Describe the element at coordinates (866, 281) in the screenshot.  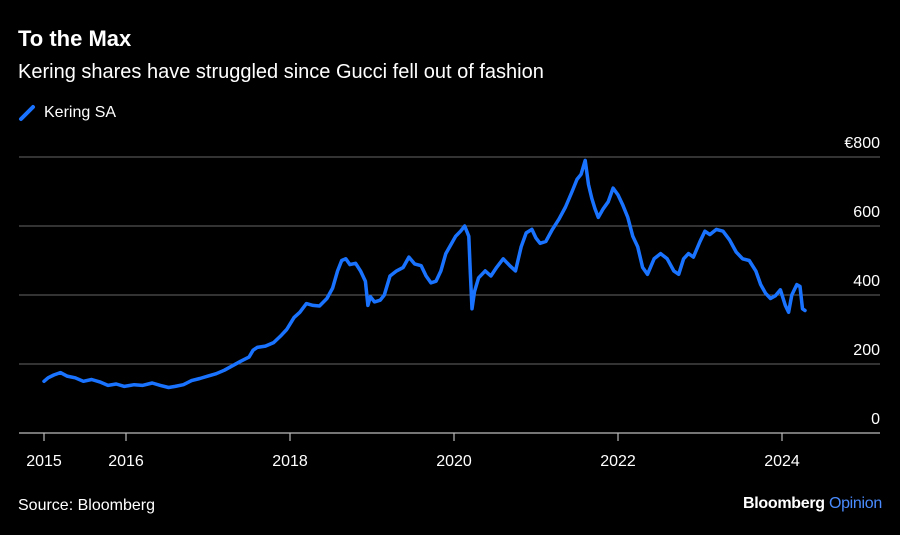
I see `y-tick-label: 400` at that location.